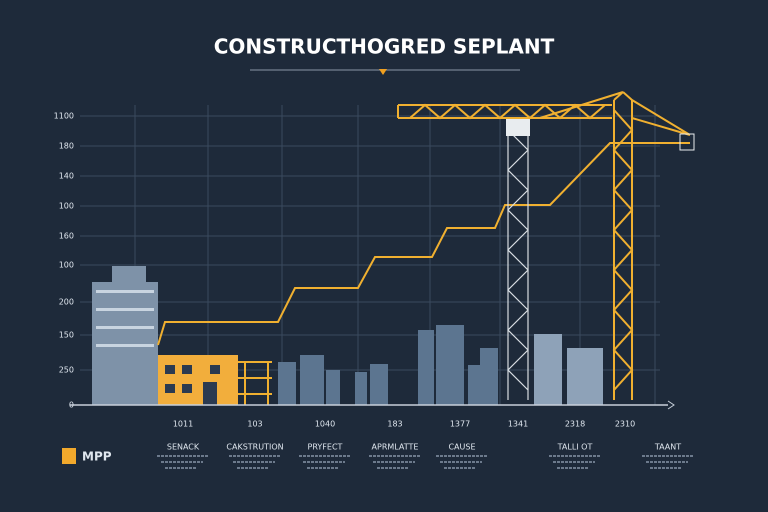 The image size is (768, 512). What do you see at coordinates (254, 447) in the screenshot?
I see `category-label: CAKSTRUTION` at bounding box center [254, 447].